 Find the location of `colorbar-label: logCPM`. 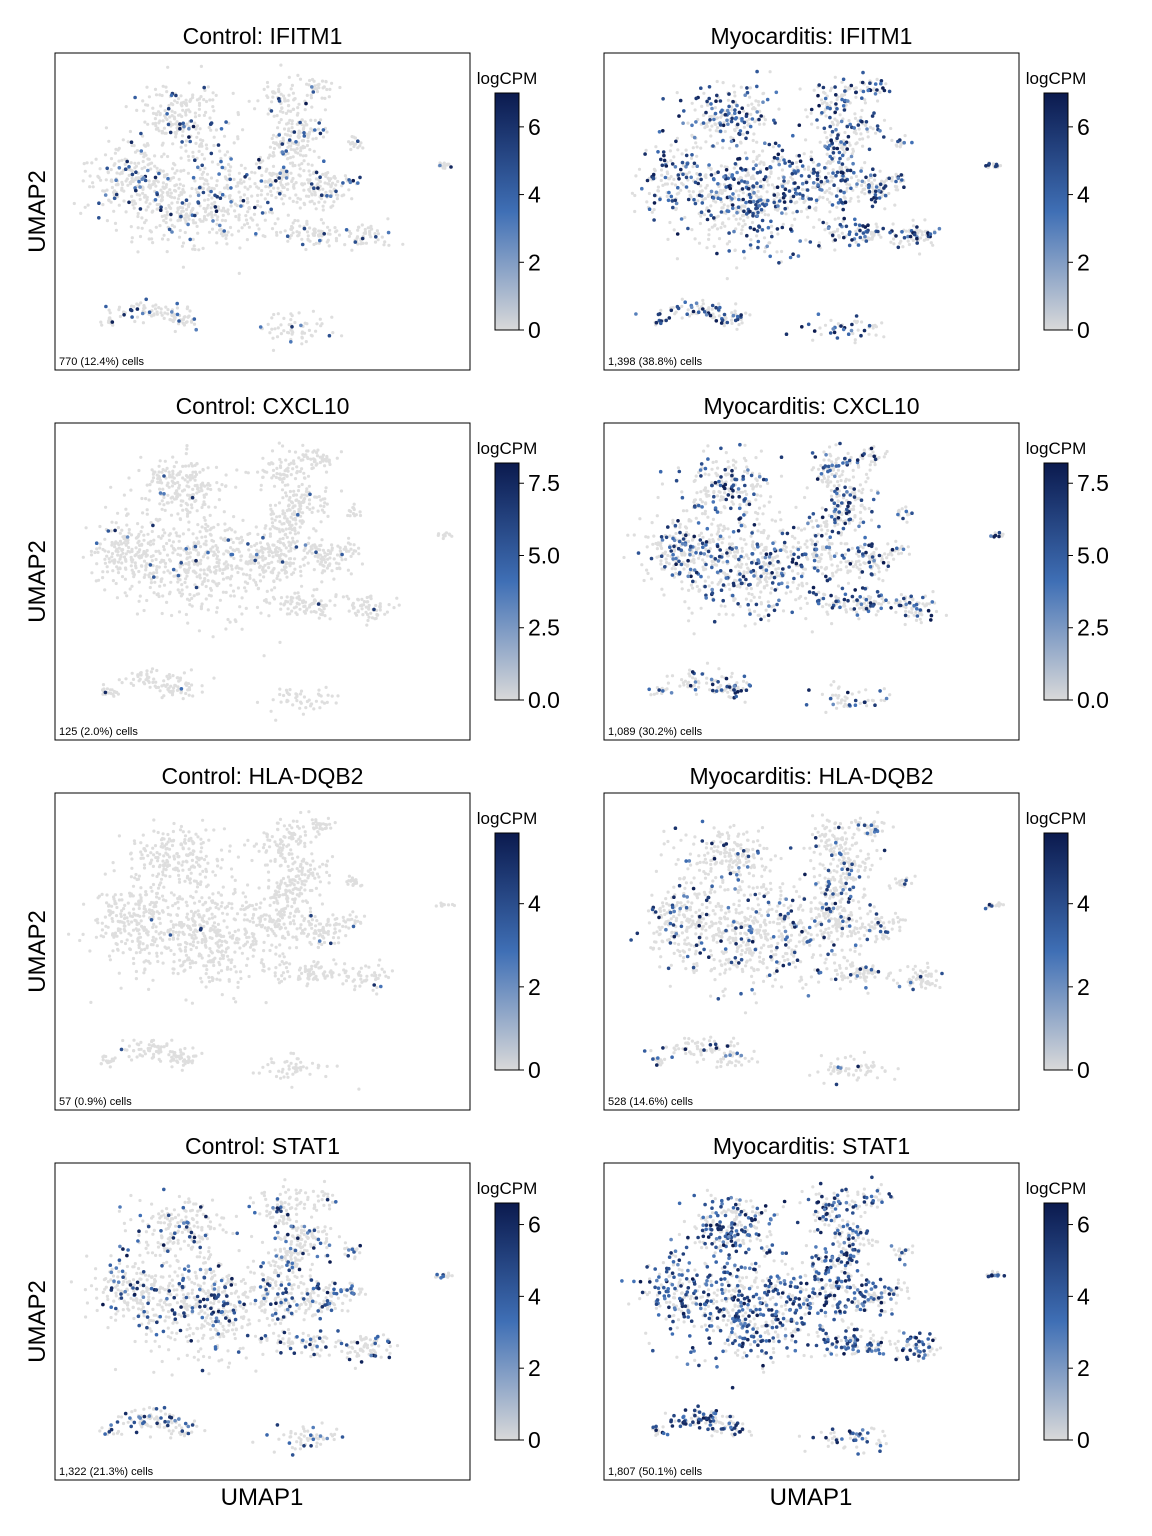

colorbar-label: logCPM is located at coordinates (507, 78).